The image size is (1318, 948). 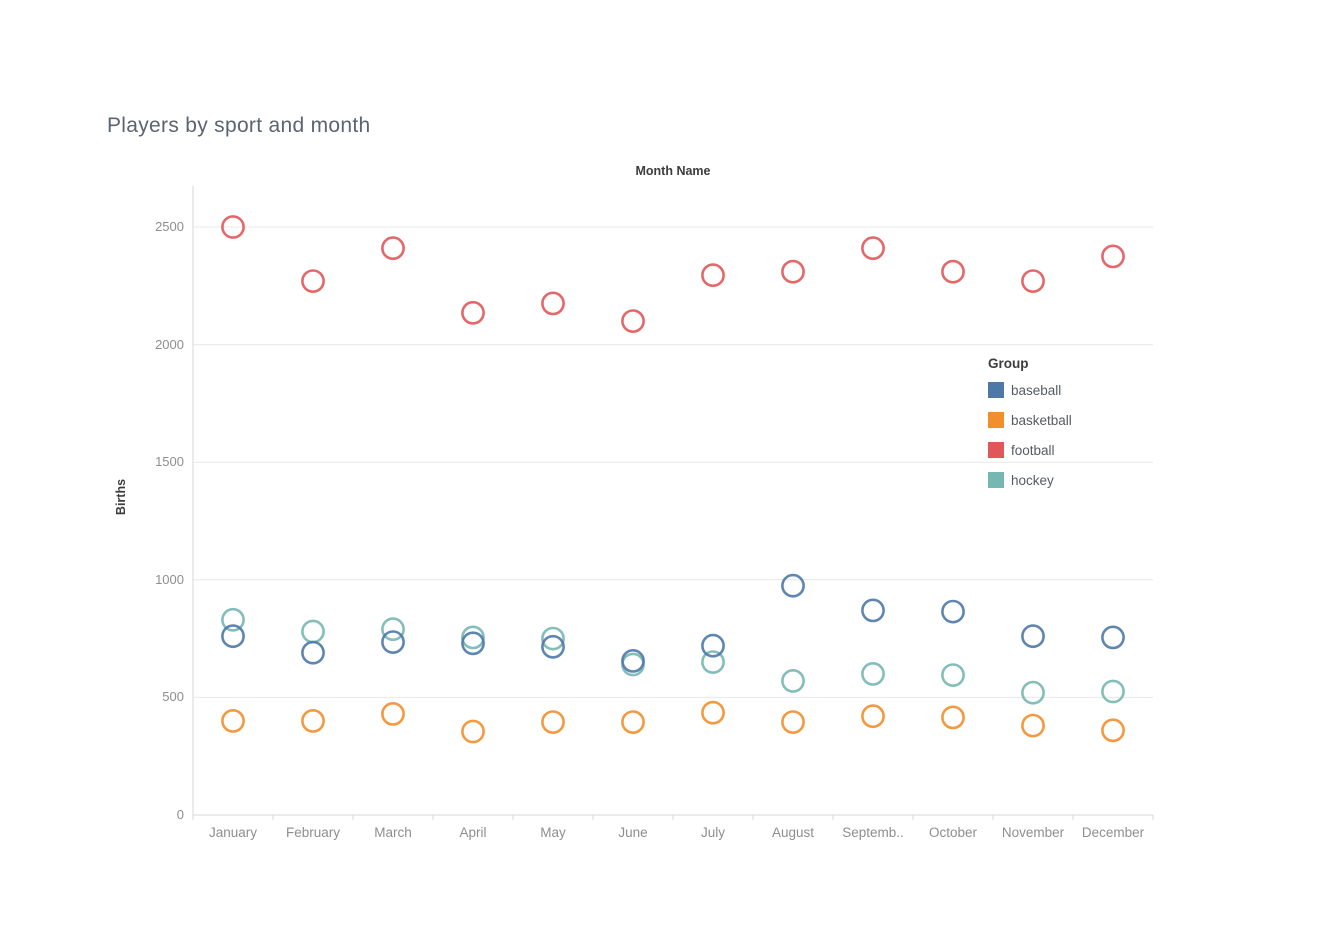 I want to click on x-tick-label-september: Septemb.., so click(x=873, y=832).